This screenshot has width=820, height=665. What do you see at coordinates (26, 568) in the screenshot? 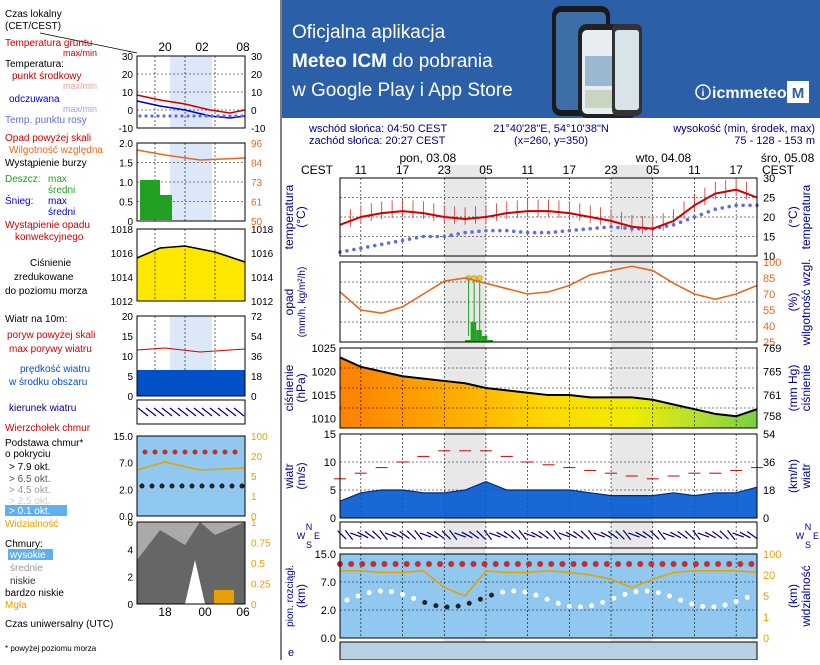
I see `legend-clouds-mid: średnie` at bounding box center [26, 568].